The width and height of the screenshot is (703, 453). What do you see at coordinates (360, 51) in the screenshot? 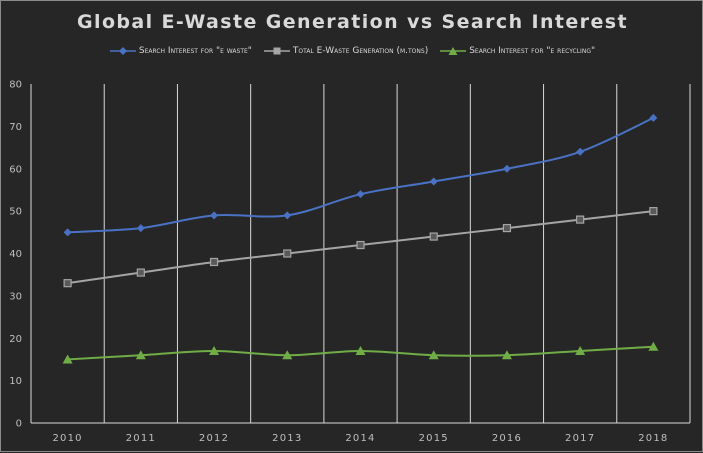
I see `legend-label: Total E-Waste Generation (m.tons)` at bounding box center [360, 51].